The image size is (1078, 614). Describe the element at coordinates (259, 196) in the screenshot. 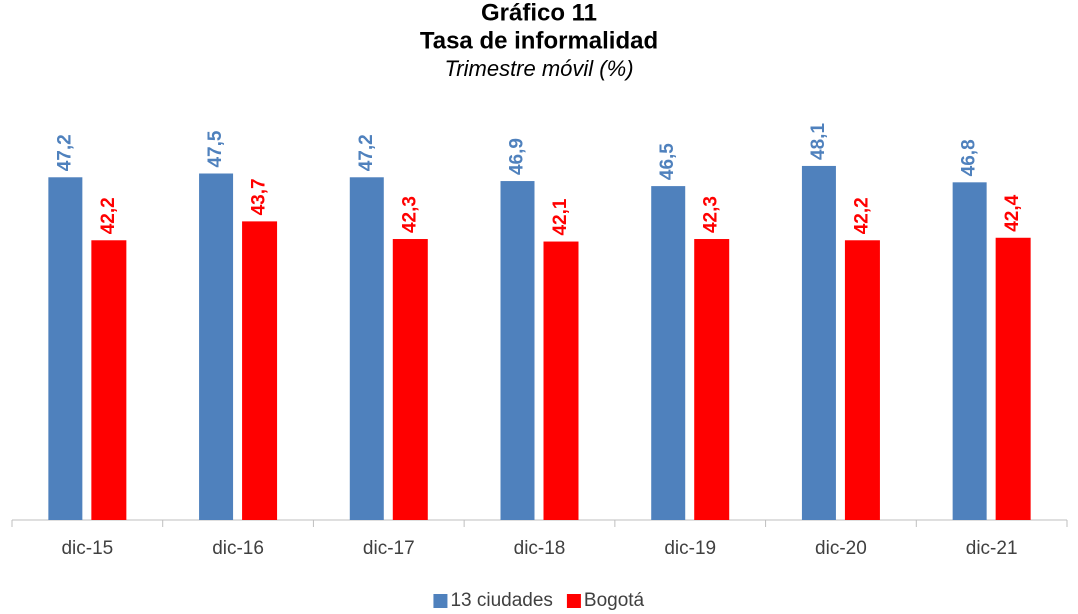

I see `data-label: 43,7` at that location.